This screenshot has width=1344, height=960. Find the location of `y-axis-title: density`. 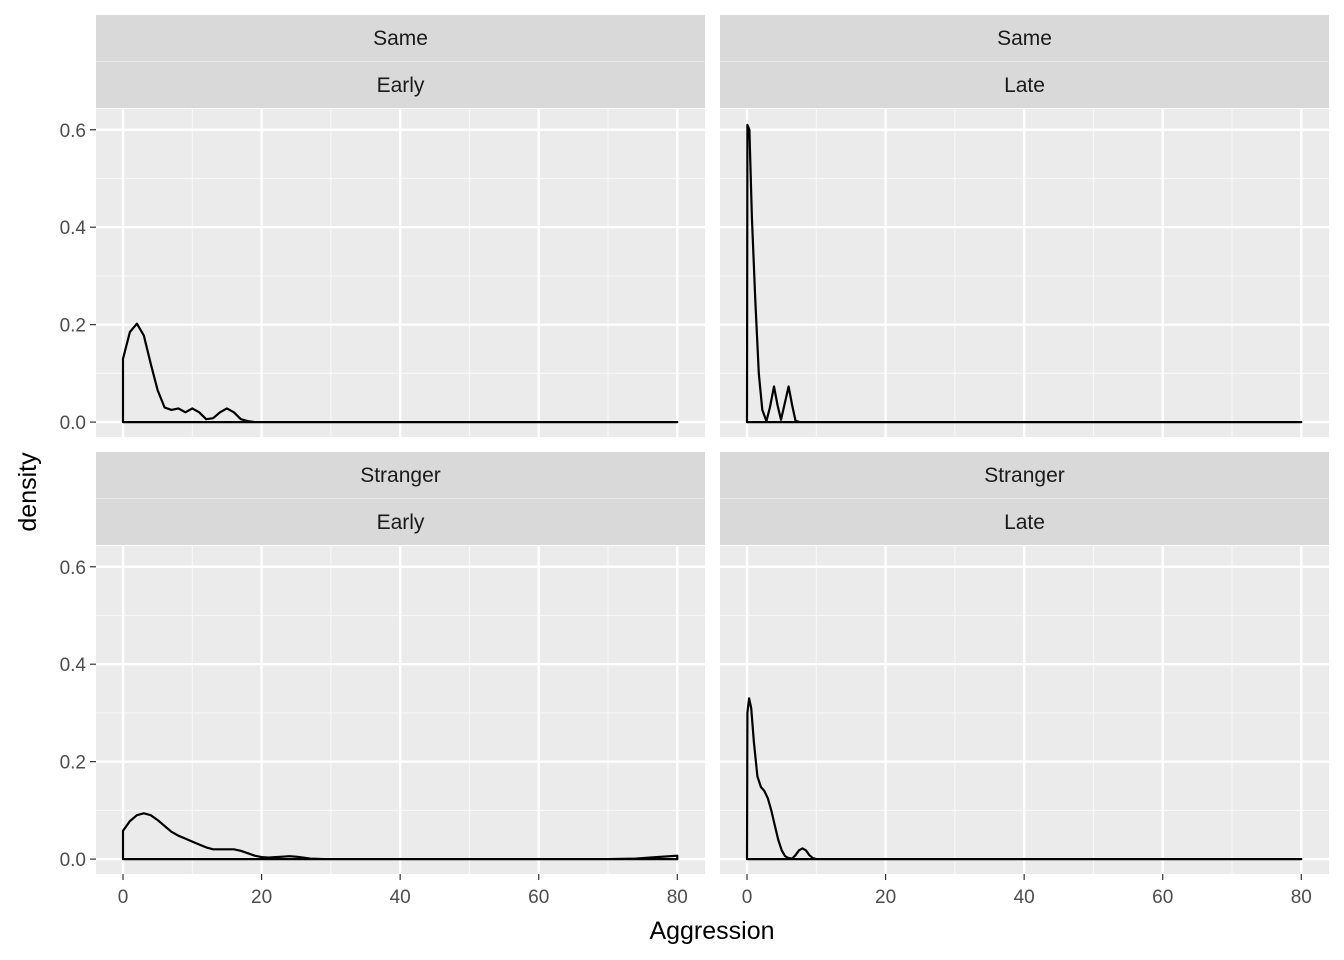

y-axis-title: density is located at coordinates (28, 492).